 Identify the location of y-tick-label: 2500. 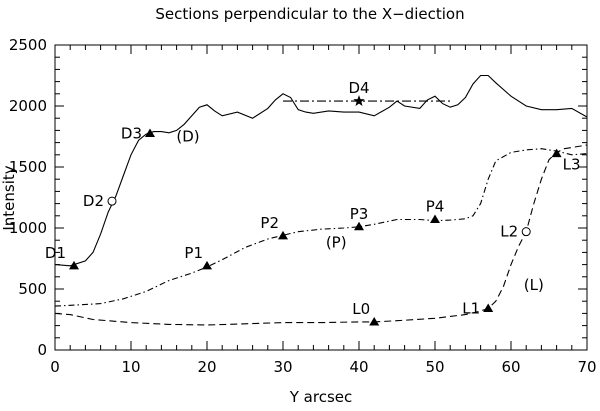
(28, 45).